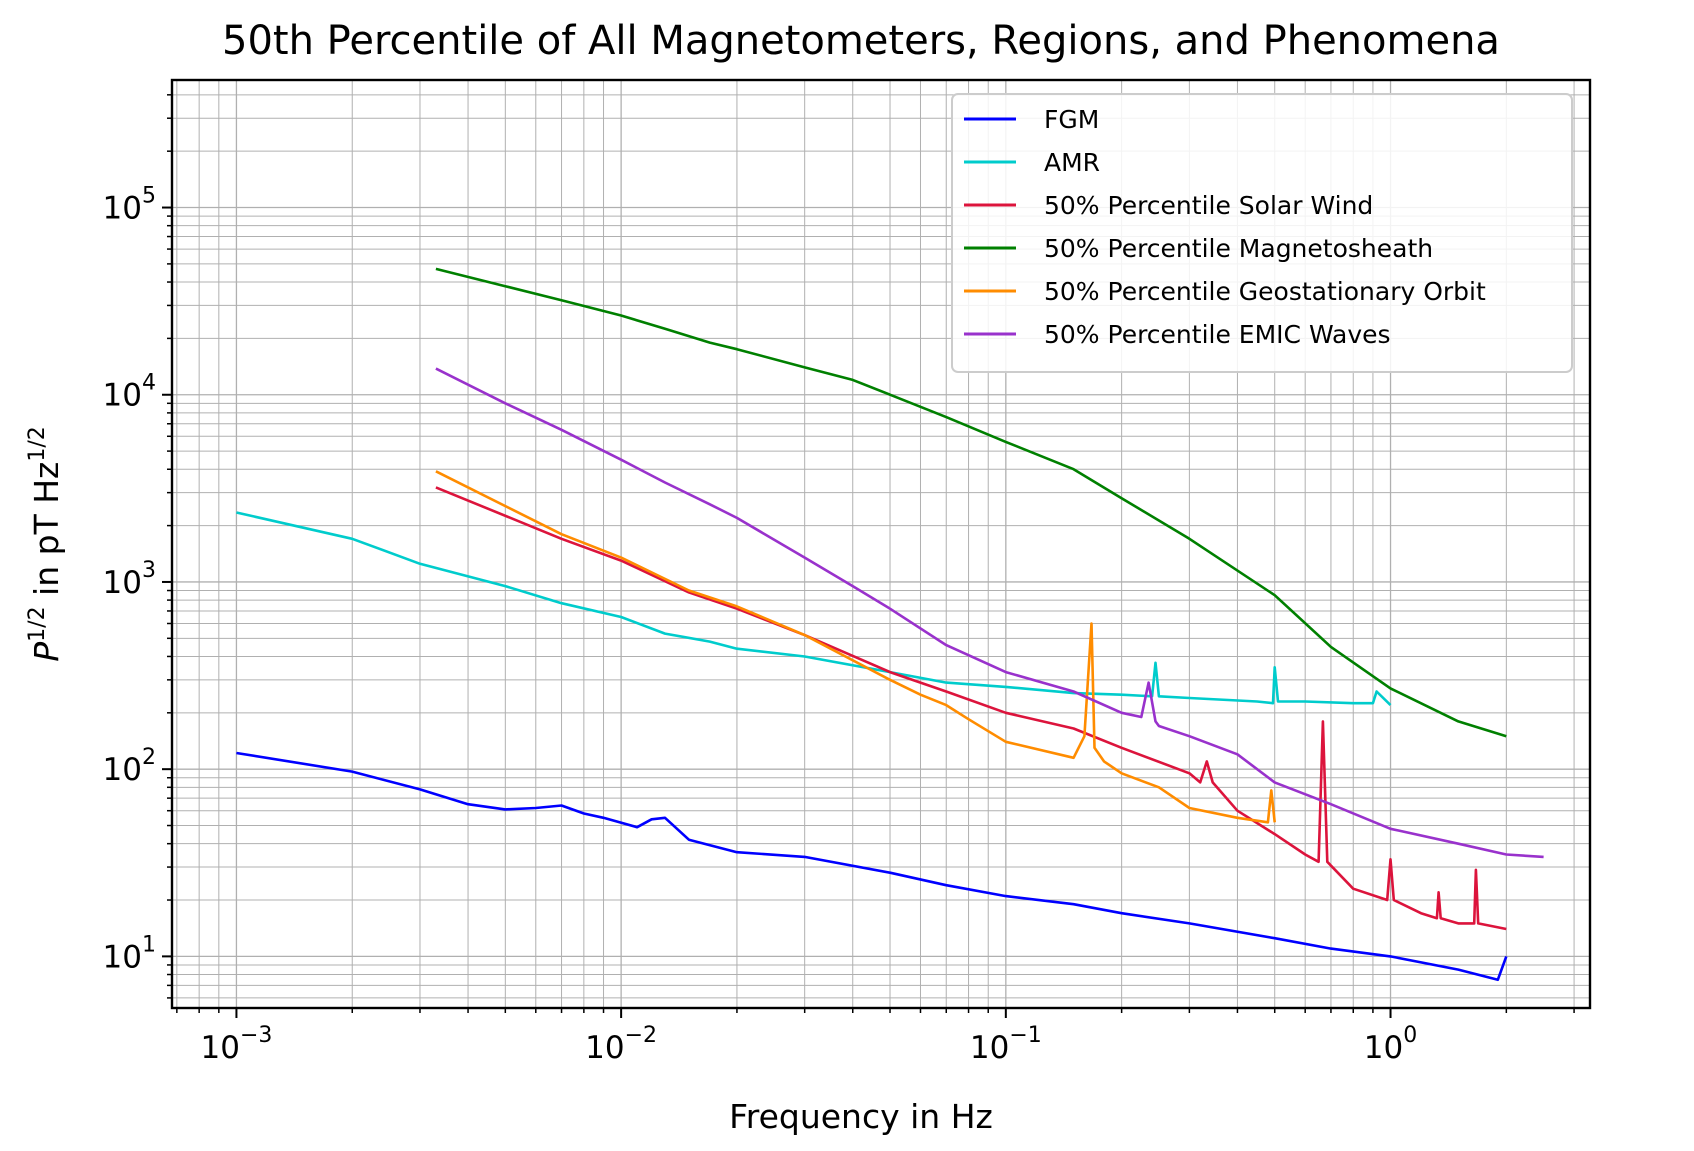 The height and width of the screenshot is (1151, 1694). Describe the element at coordinates (129, 766) in the screenshot. I see `y-tick-label: 10²` at that location.